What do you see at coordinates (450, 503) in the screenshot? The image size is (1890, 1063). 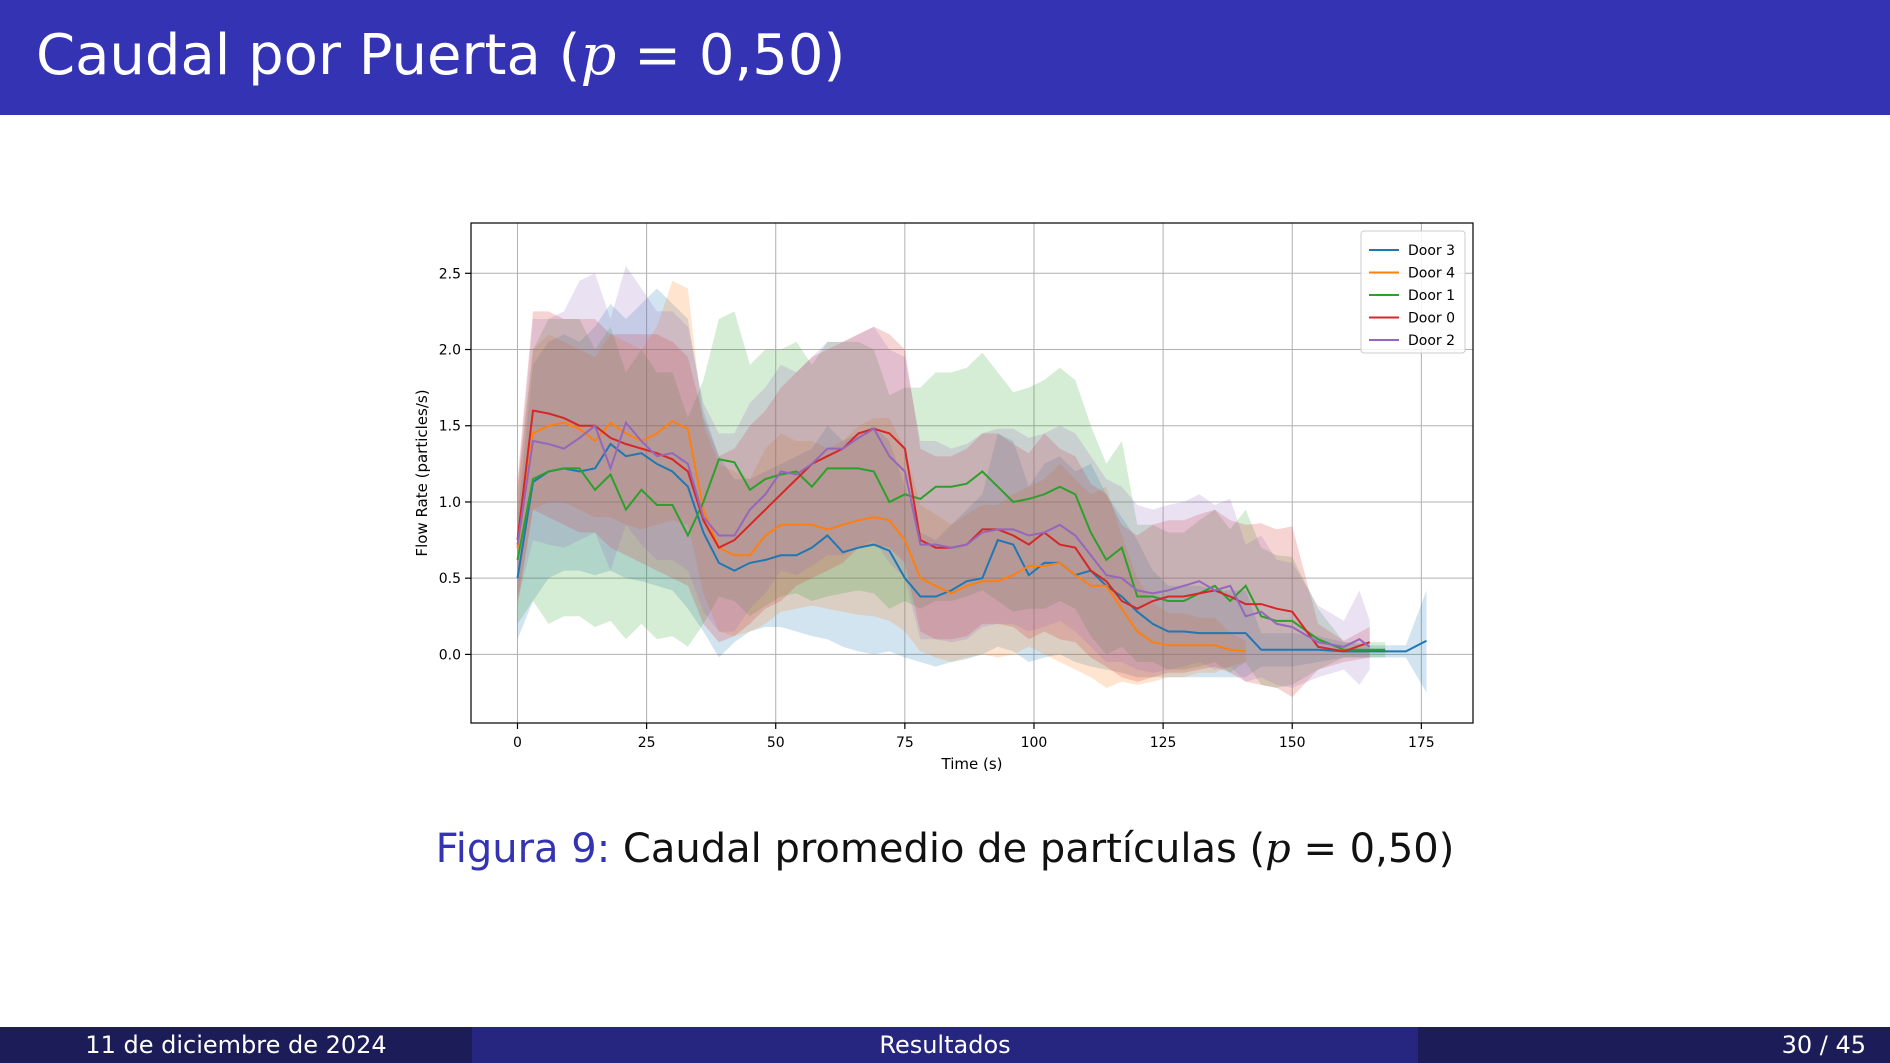 I see `y-tick-label: 1.0` at bounding box center [450, 503].